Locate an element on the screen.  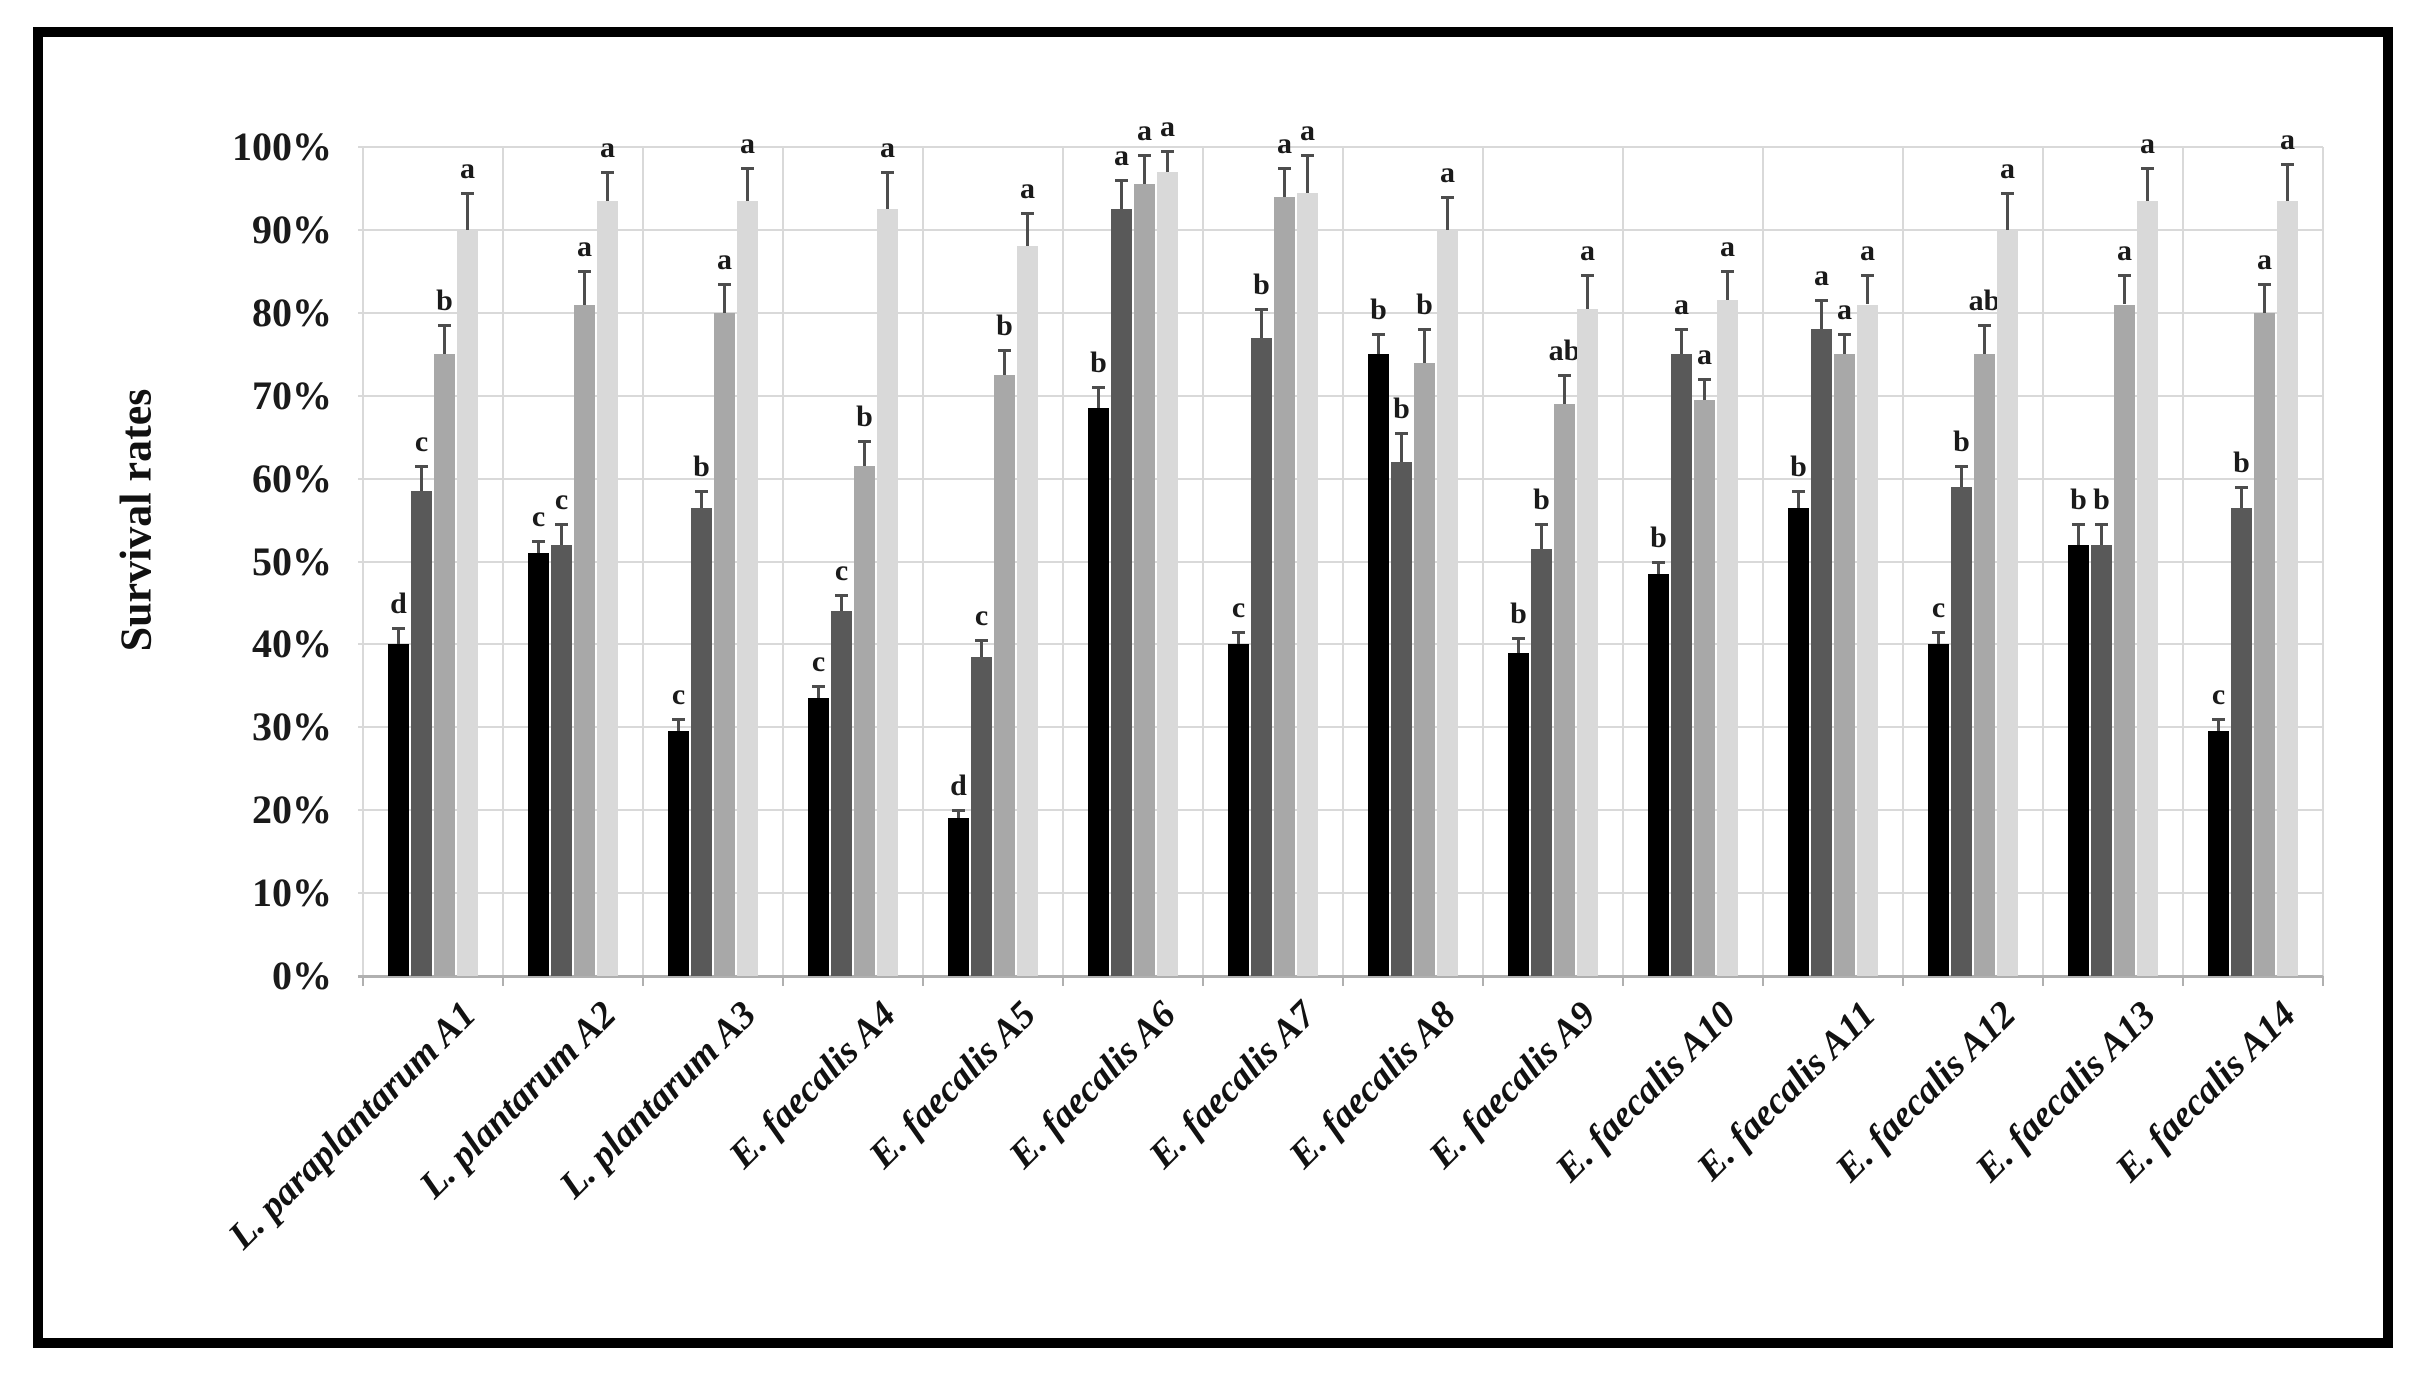
y-tick-label: 60% is located at coordinates (292, 478).